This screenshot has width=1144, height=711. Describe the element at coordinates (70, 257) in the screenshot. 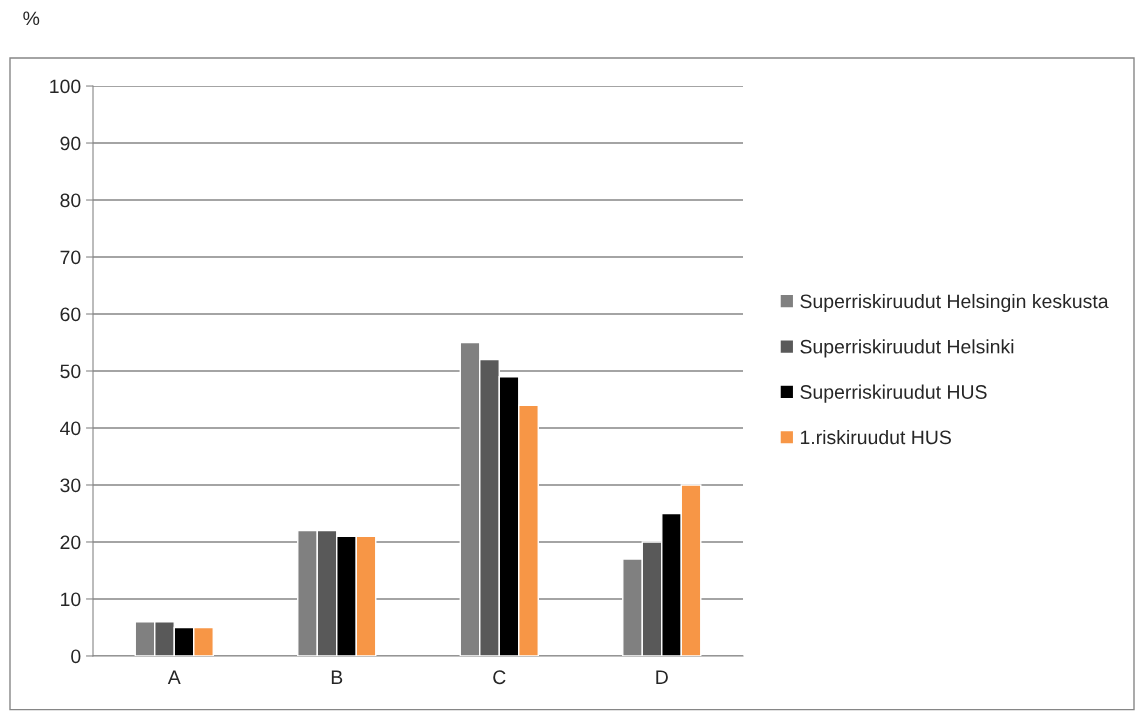

I see `y-tick-label: 70` at that location.